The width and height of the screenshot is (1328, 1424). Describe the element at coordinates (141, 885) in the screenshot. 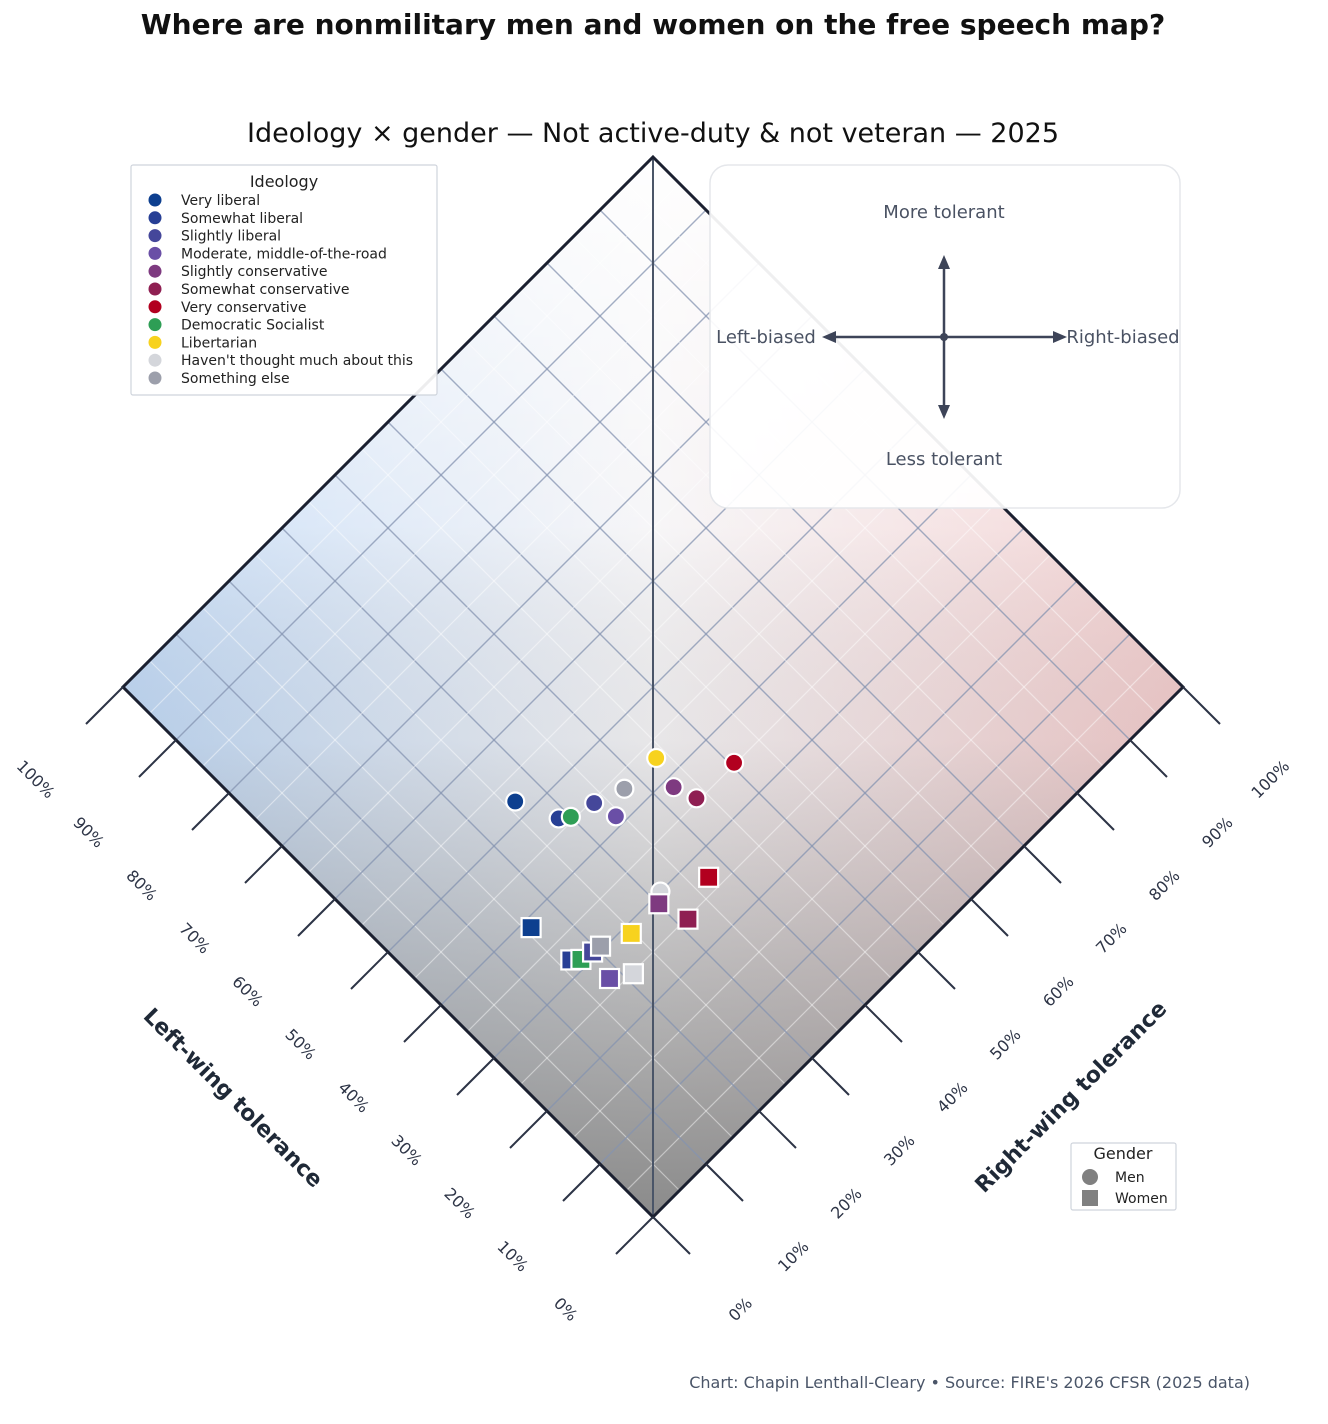

I see `left-axis-tick-label: 80%` at that location.